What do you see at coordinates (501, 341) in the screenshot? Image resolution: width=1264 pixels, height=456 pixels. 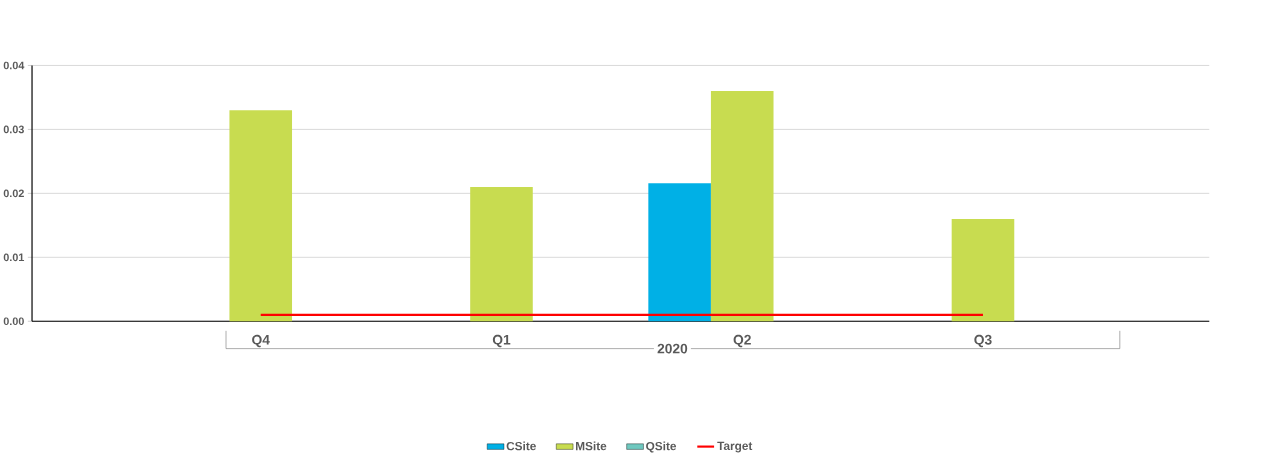 I see `x-tick-label: Q1` at bounding box center [501, 341].